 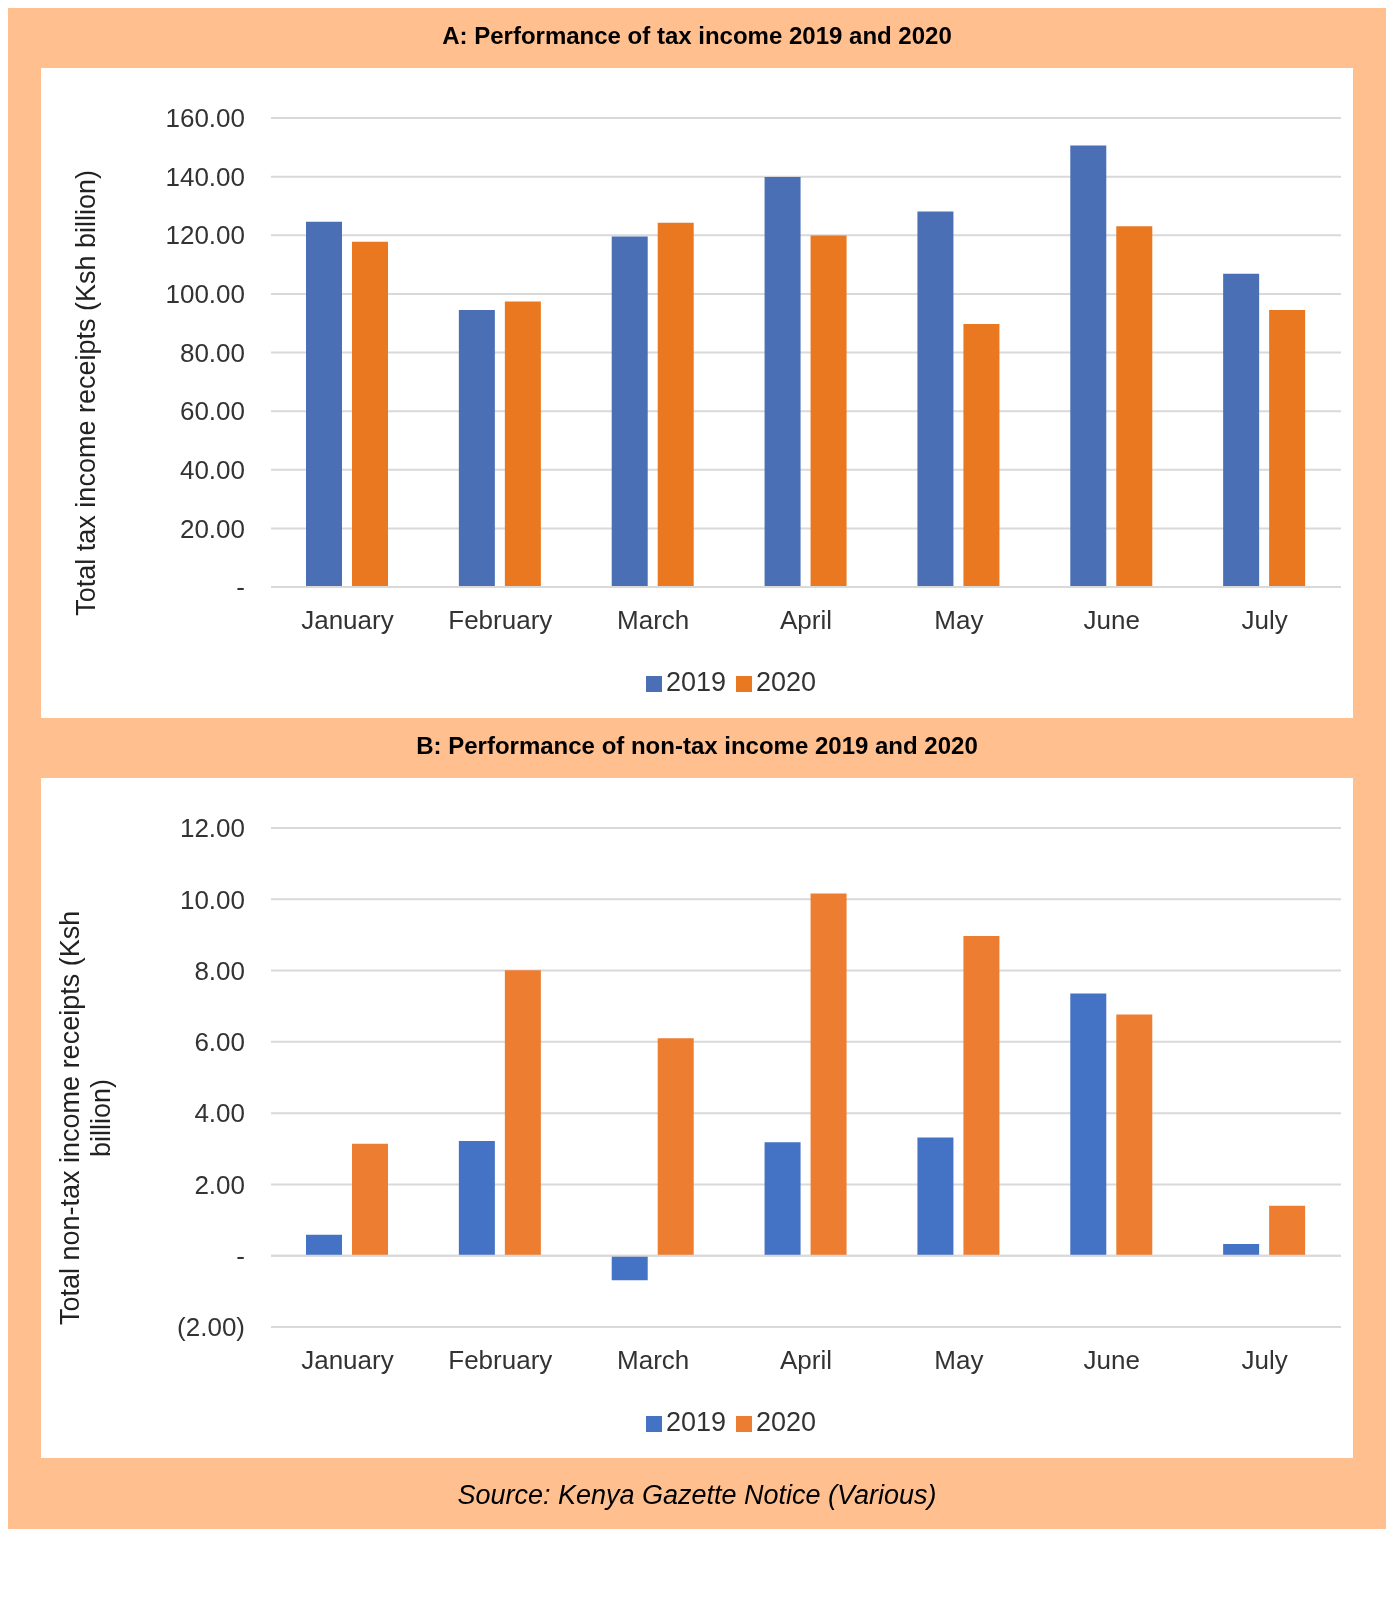 What do you see at coordinates (697, 746) in the screenshot?
I see `chart-title: B: Performance of non-tax income 2019 and 2020` at bounding box center [697, 746].